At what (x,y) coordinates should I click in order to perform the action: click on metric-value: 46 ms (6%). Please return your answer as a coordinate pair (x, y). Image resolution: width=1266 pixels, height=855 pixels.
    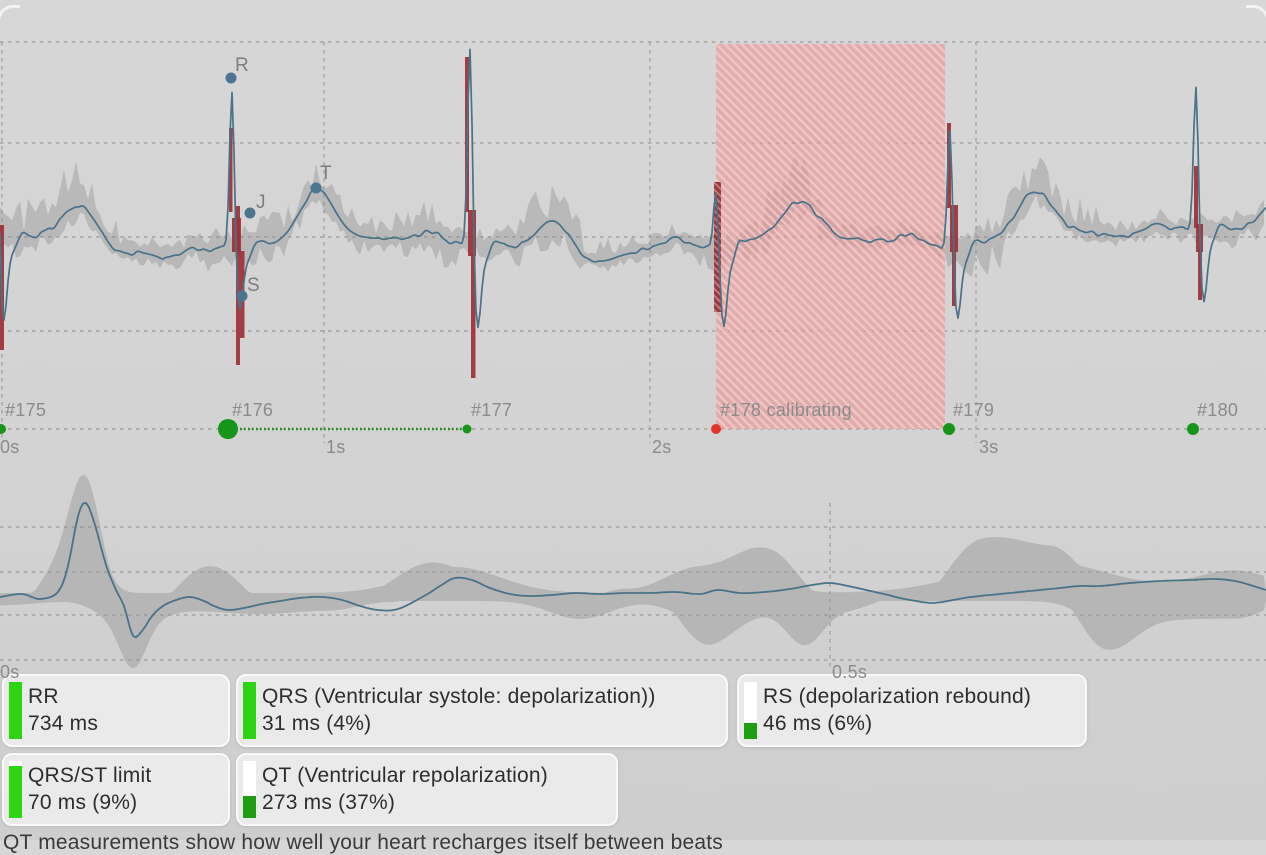
    Looking at the image, I should click on (818, 723).